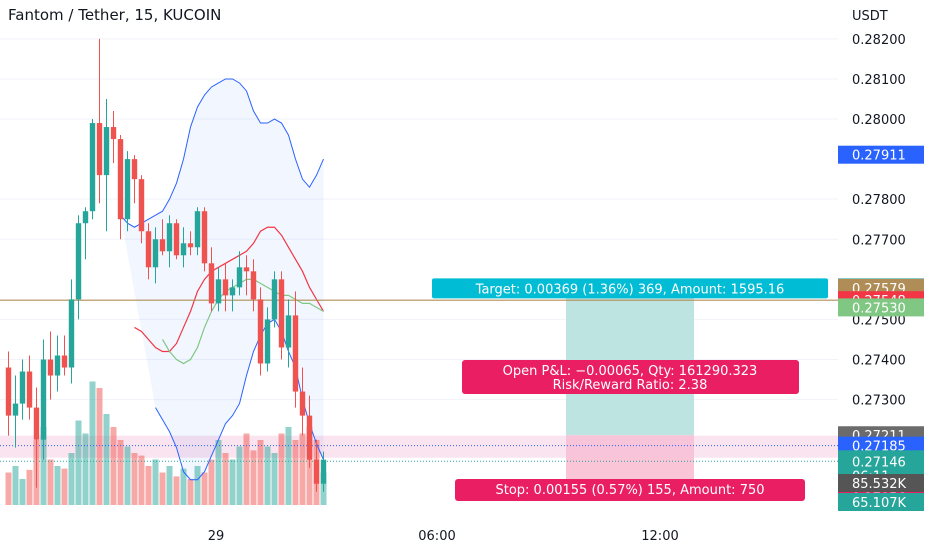 Image resolution: width=932 pixels, height=550 pixels. What do you see at coordinates (879, 462) in the screenshot?
I see `current-price-label: 0.27146` at bounding box center [879, 462].